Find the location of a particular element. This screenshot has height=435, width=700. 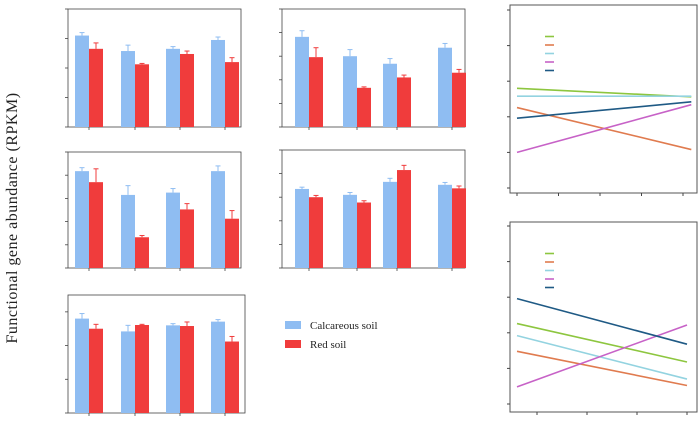

bar-panel-b is located at coordinates (372, 69).